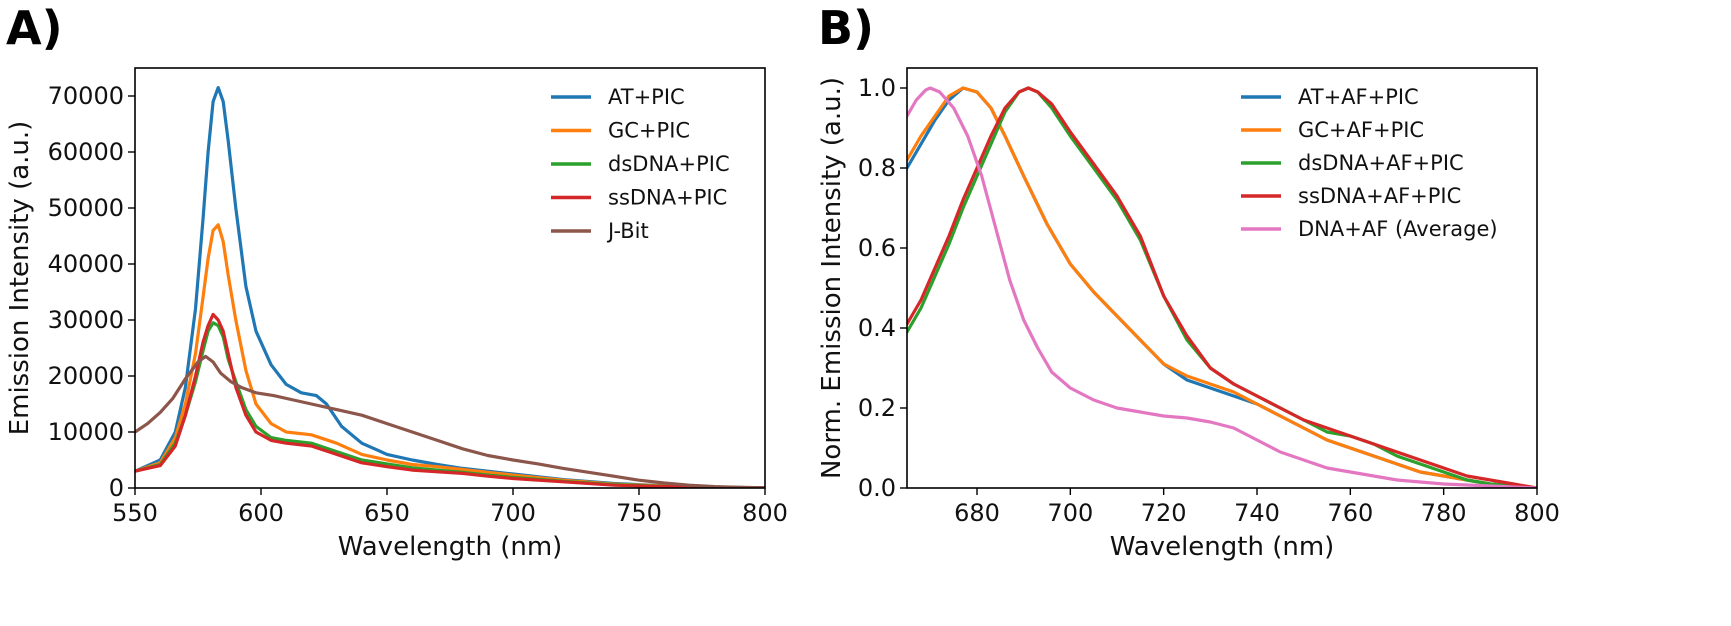  I want to click on panel-a-x-tick-label: 800, so click(765, 513).